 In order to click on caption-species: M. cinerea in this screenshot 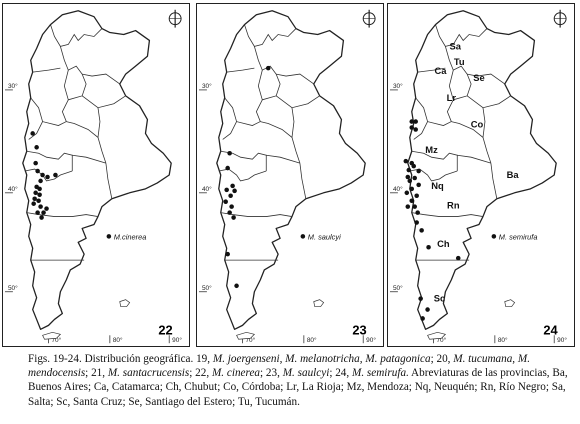, I will do `click(236, 373)`.